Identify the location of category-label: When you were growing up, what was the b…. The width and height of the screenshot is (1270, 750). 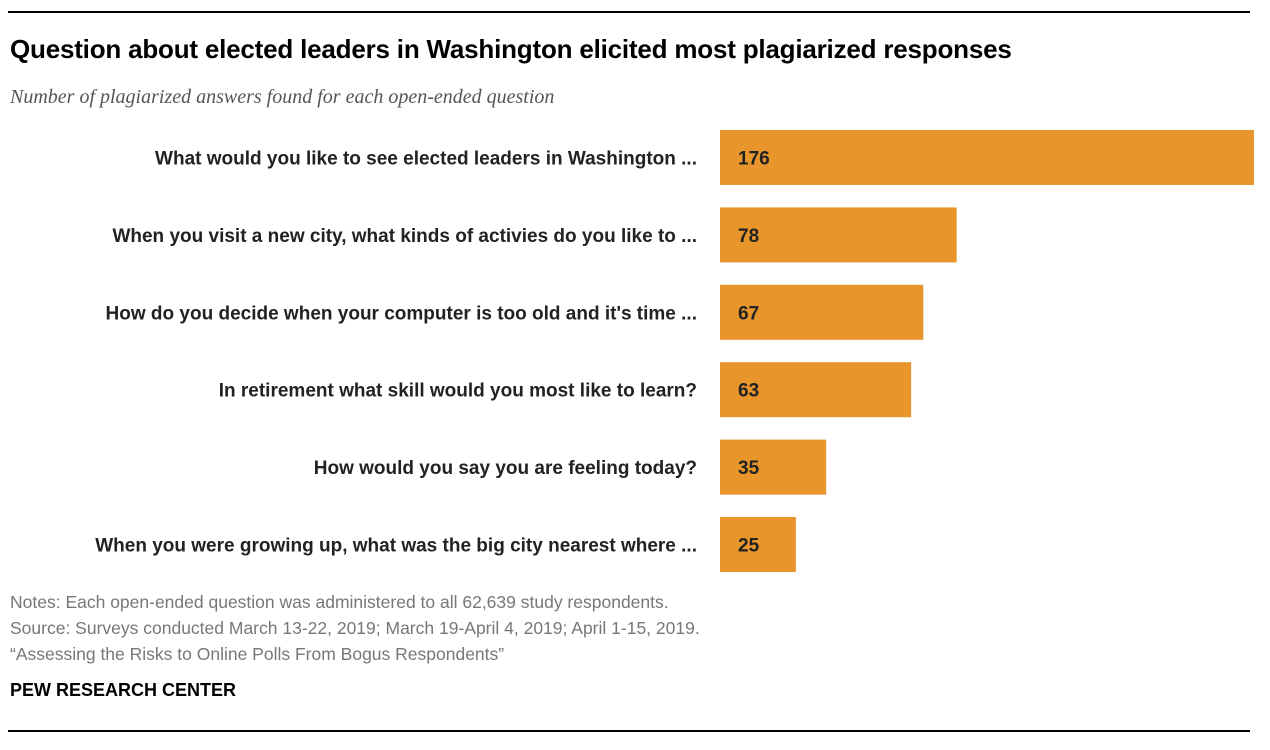
(396, 546).